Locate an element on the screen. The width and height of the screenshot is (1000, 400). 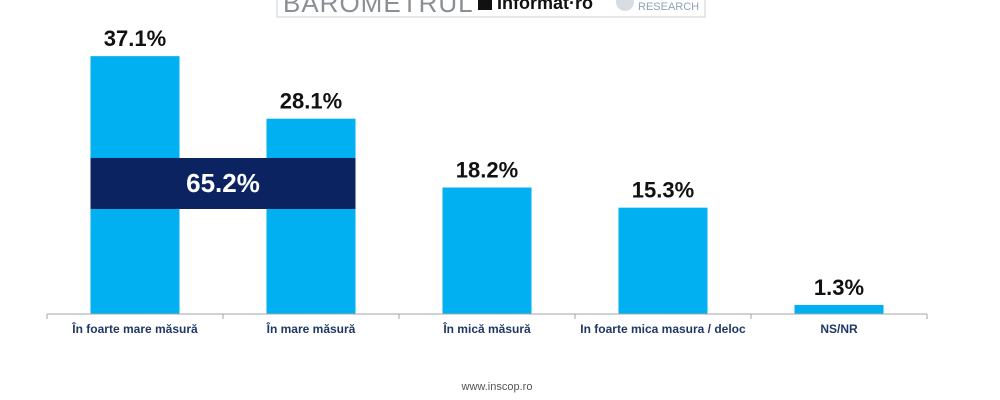
x-tick-label: În foarte mare măsură is located at coordinates (135, 329).